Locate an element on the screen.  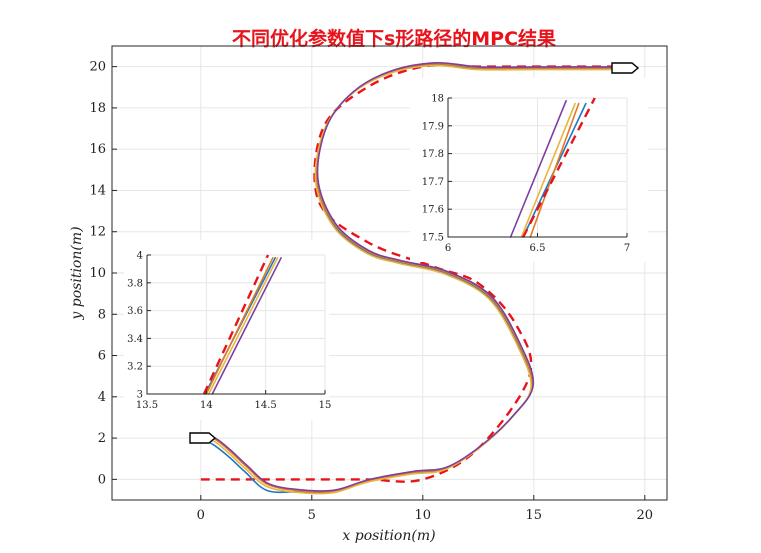
inset-top-background is located at coordinates (529, 170).